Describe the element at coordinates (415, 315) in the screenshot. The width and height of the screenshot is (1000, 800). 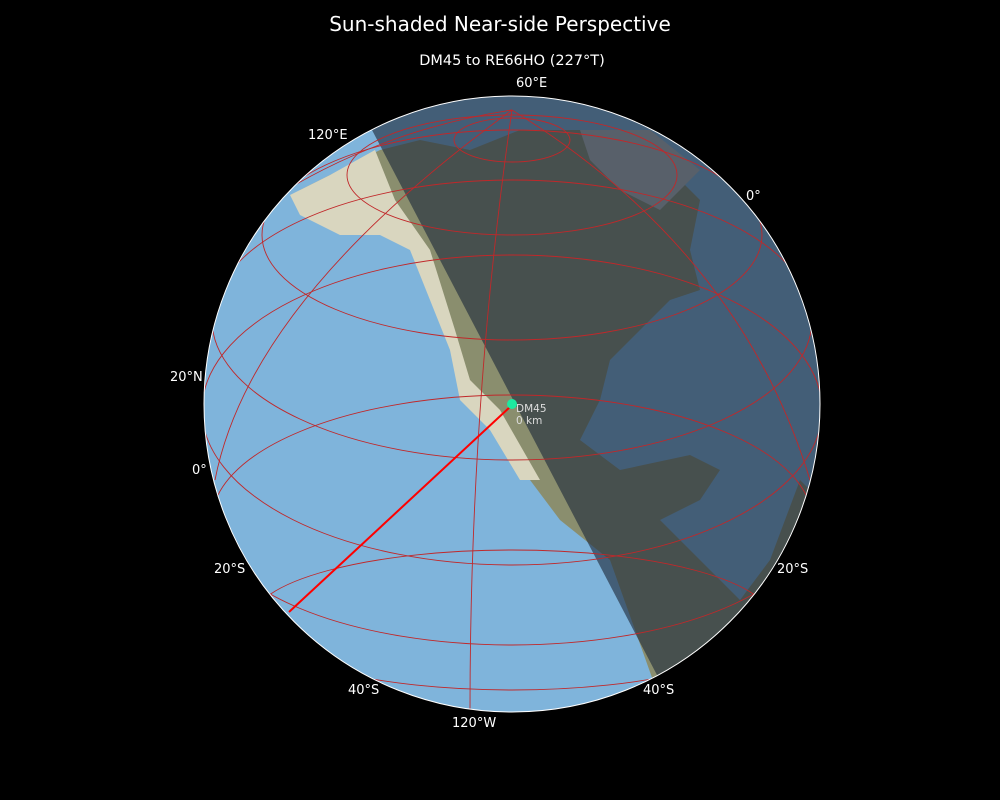
I see `land-alaska-day` at that location.